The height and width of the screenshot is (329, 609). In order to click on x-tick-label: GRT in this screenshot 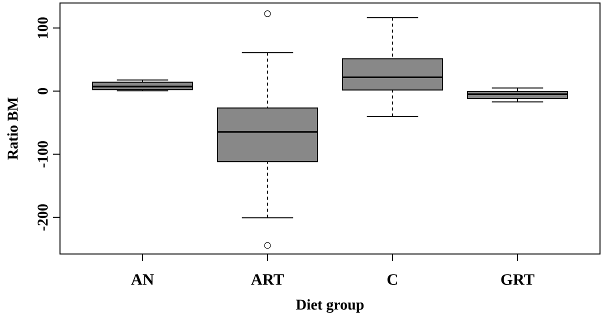, I will do `click(517, 279)`.